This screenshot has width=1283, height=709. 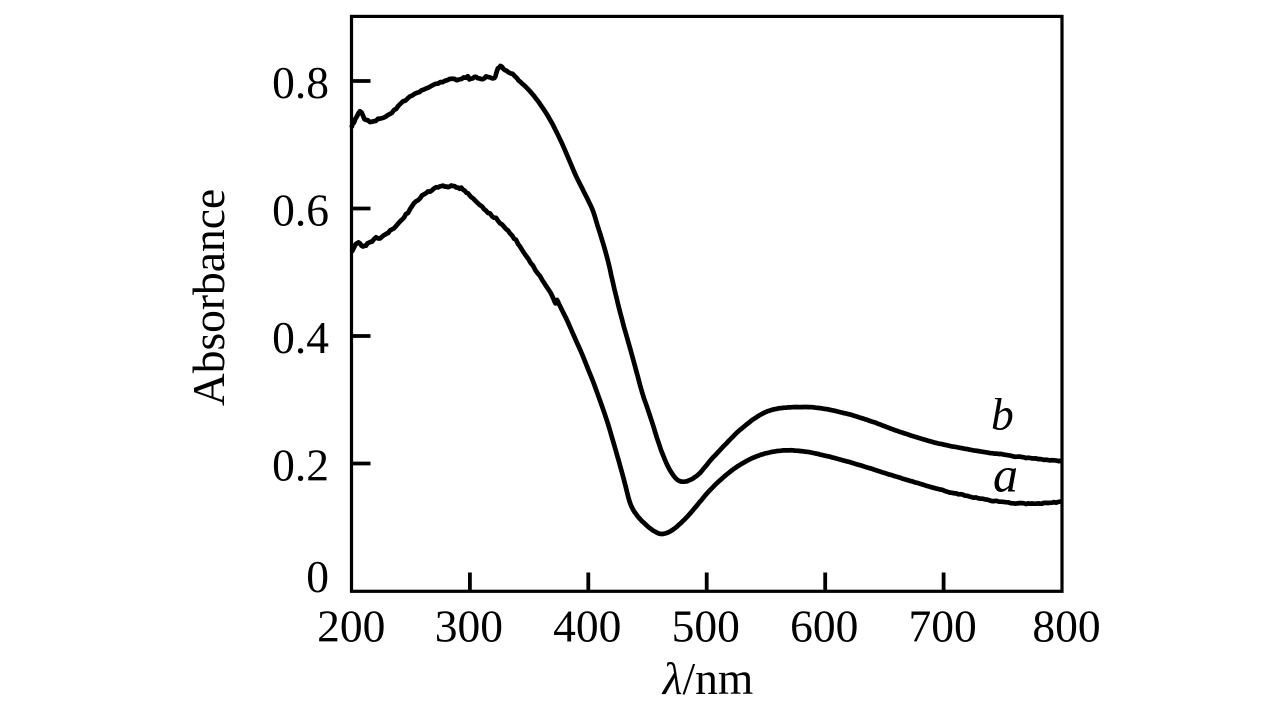 What do you see at coordinates (587, 625) in the screenshot?
I see `svg-text: 400` at bounding box center [587, 625].